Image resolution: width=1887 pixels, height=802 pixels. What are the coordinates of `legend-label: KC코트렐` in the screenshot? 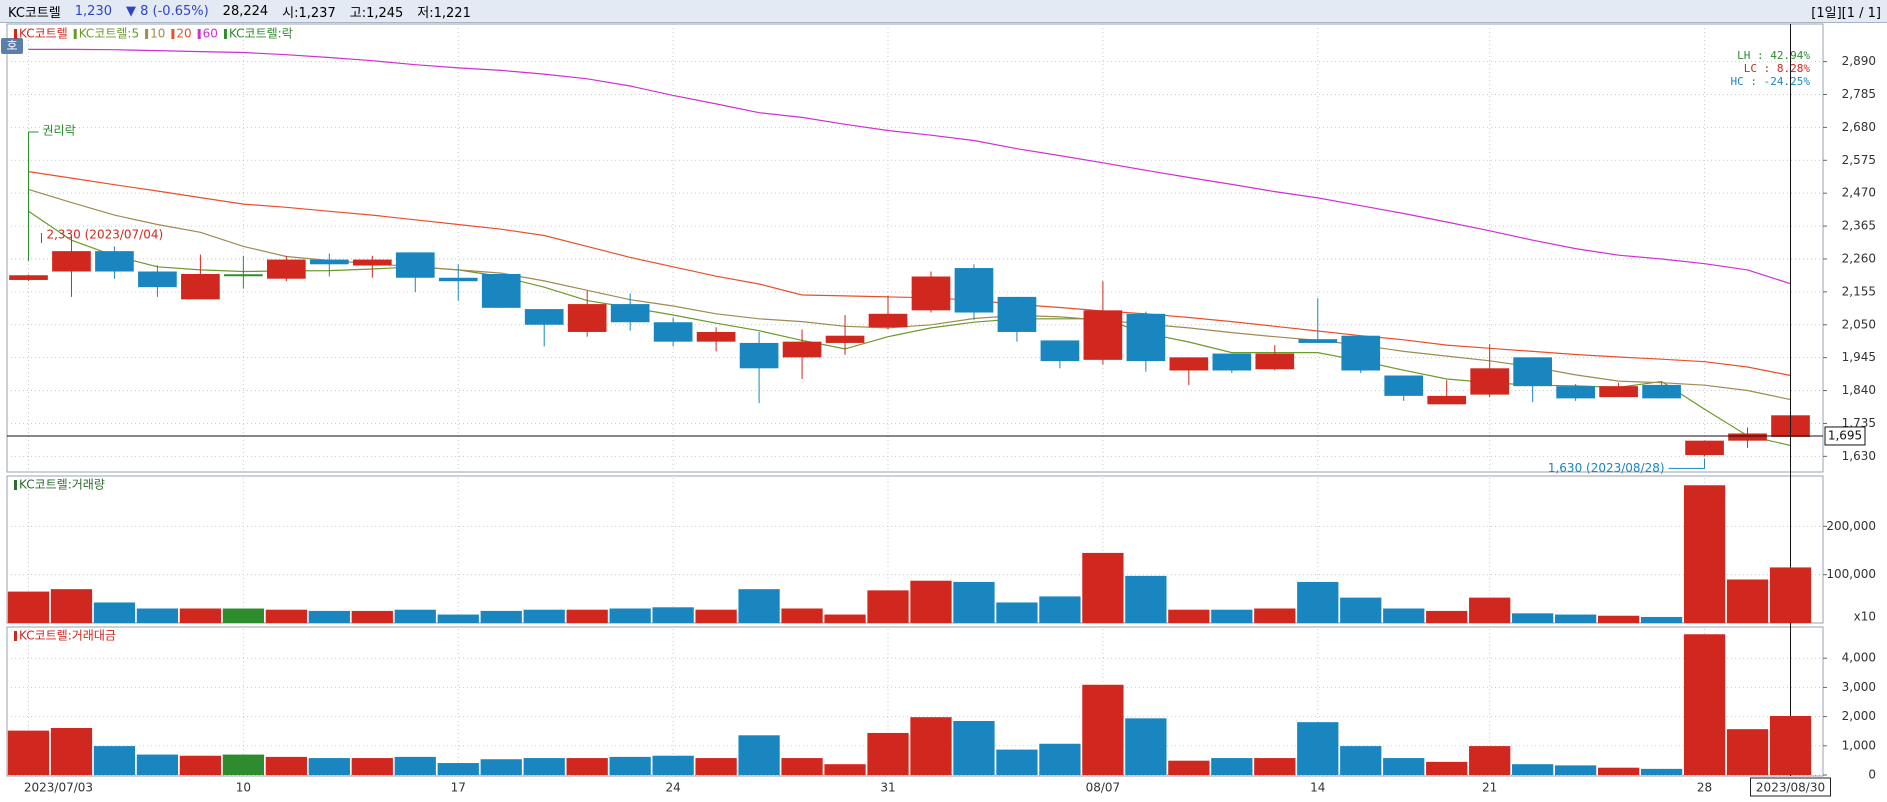 It's located at (43, 34).